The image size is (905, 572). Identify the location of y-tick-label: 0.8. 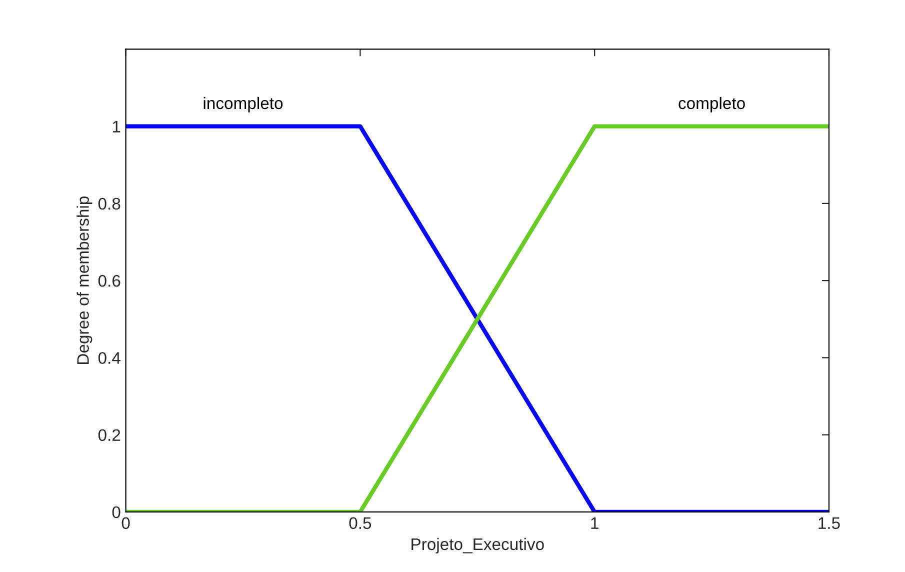
(109, 204).